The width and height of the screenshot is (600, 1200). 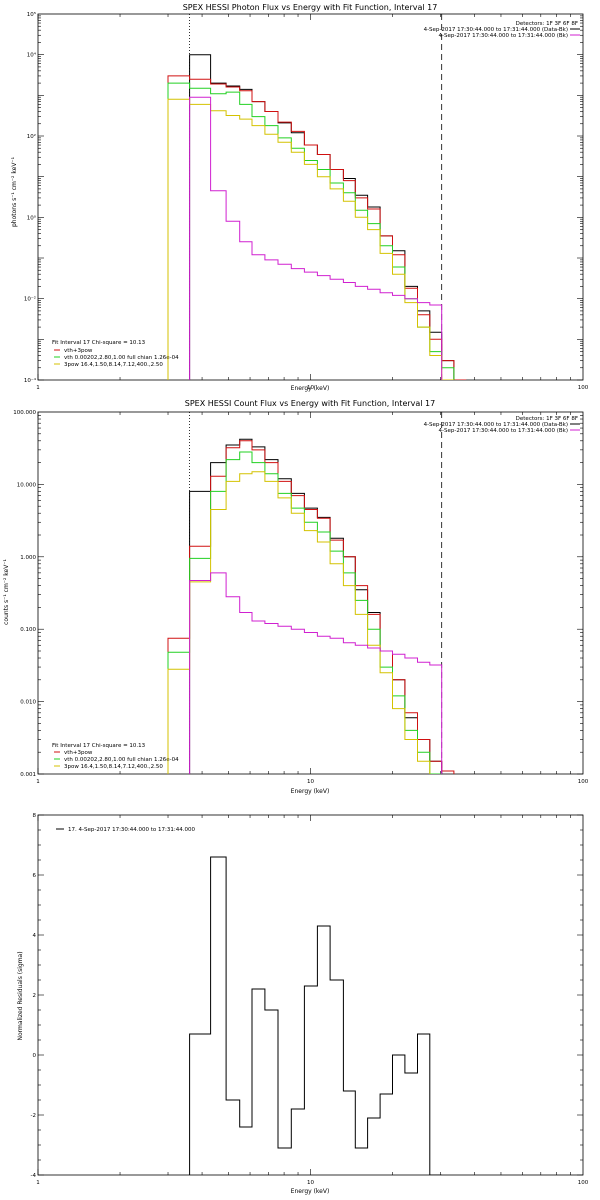 I want to click on y-tick-label: 2, so click(x=35, y=996).